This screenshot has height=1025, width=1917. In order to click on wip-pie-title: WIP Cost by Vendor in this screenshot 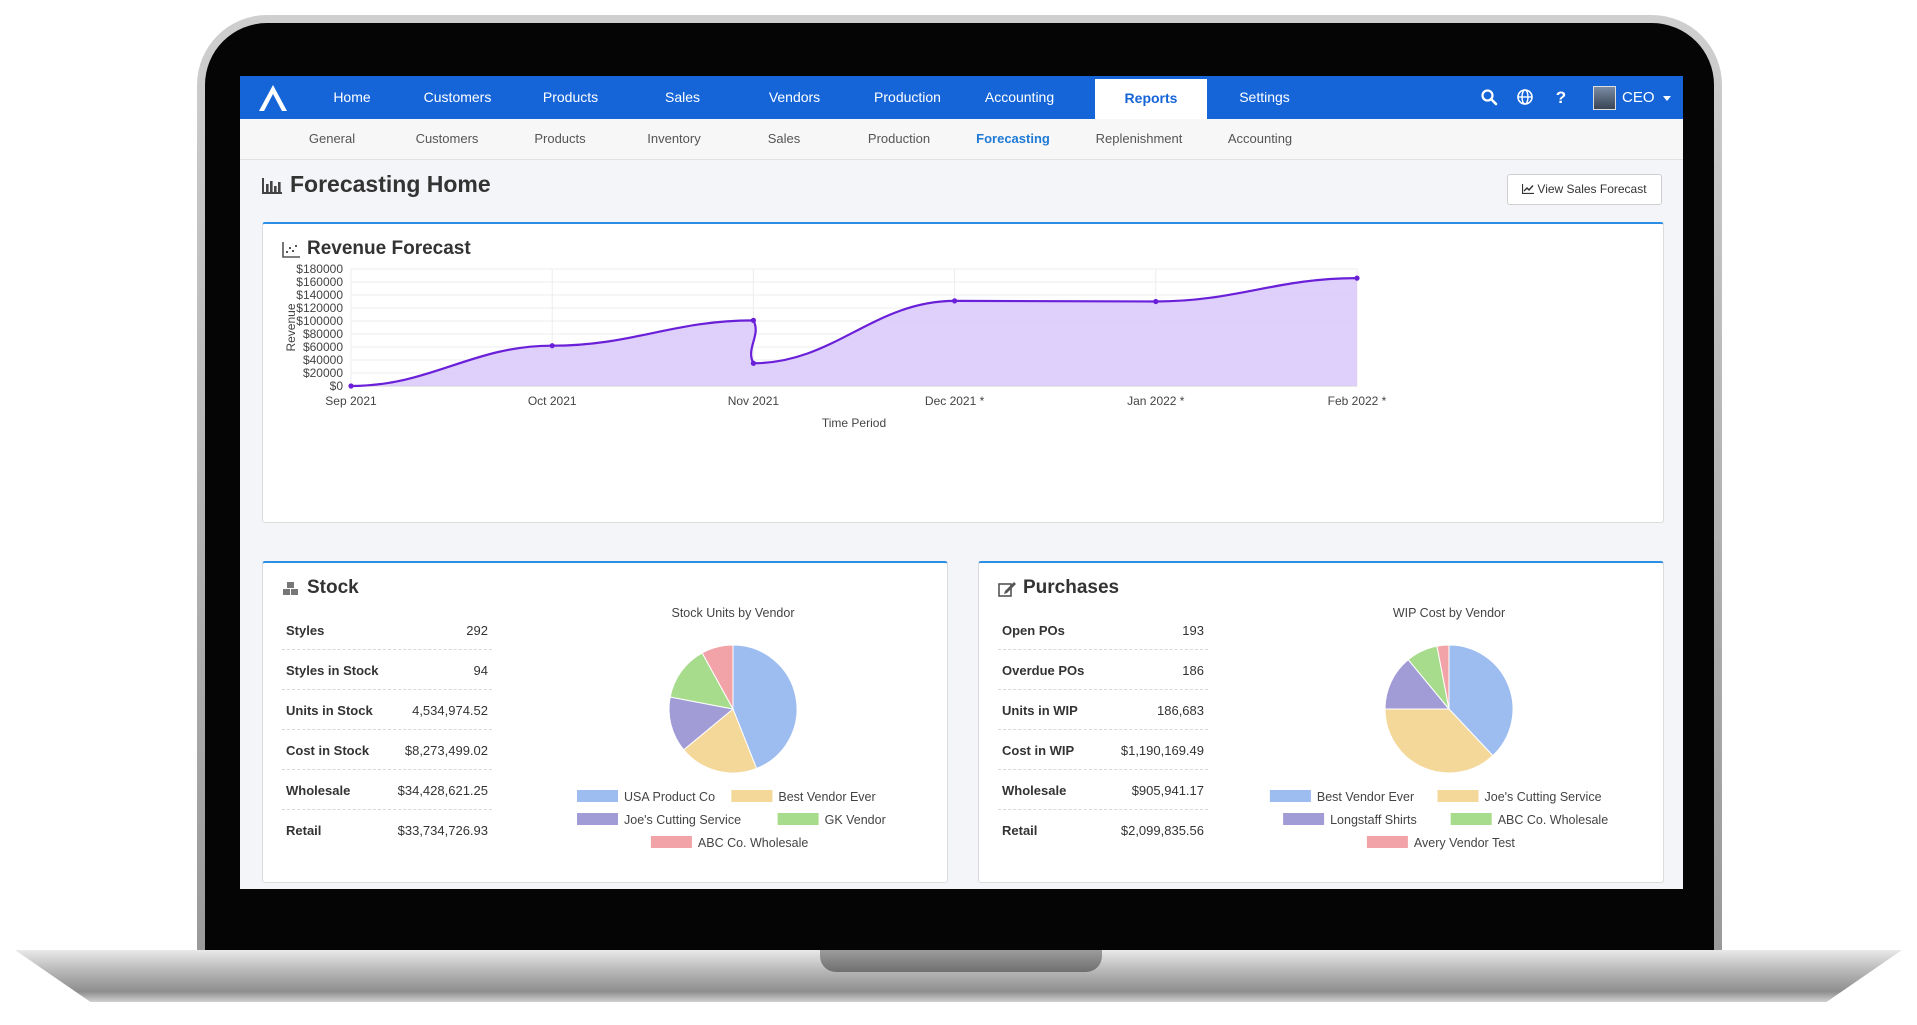, I will do `click(1449, 613)`.